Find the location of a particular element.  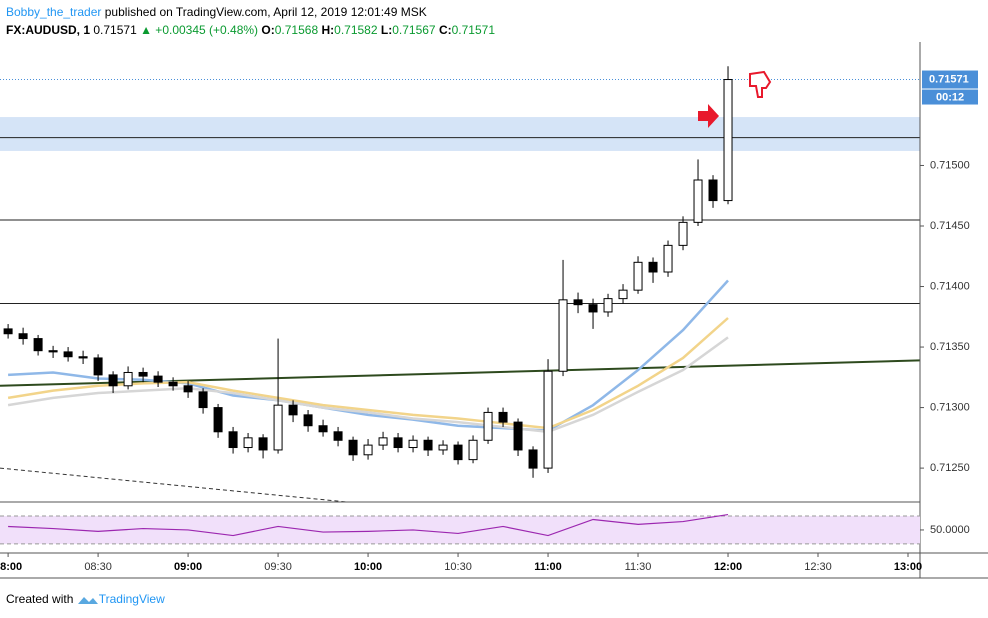

y-tick-label: 0.71500 is located at coordinates (950, 165).